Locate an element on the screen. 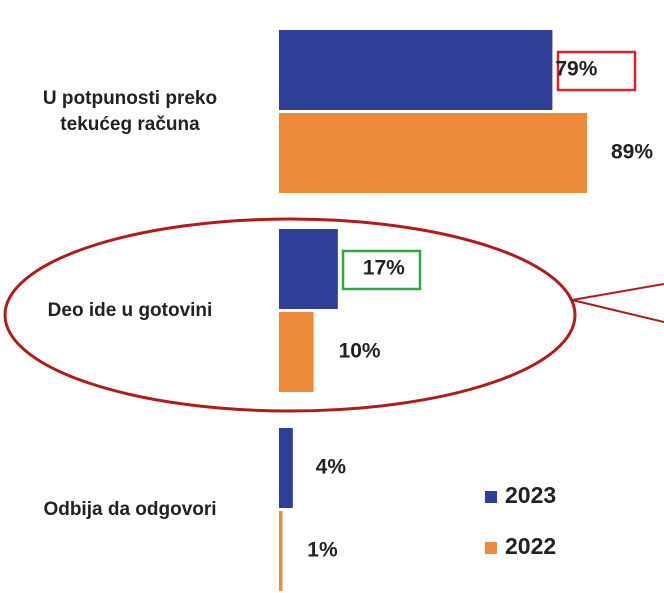 This screenshot has height=593, width=664. legend-label: 2022 is located at coordinates (530, 546).